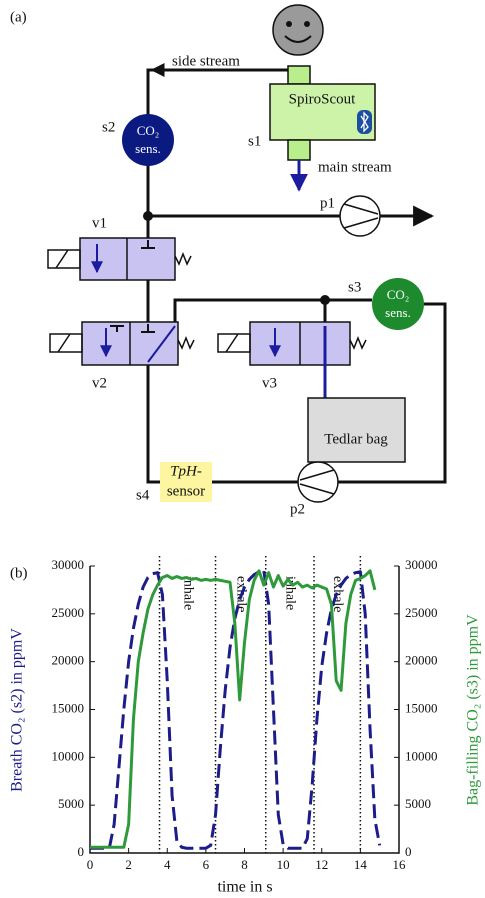  I want to click on panel-label: (a), so click(18, 17).